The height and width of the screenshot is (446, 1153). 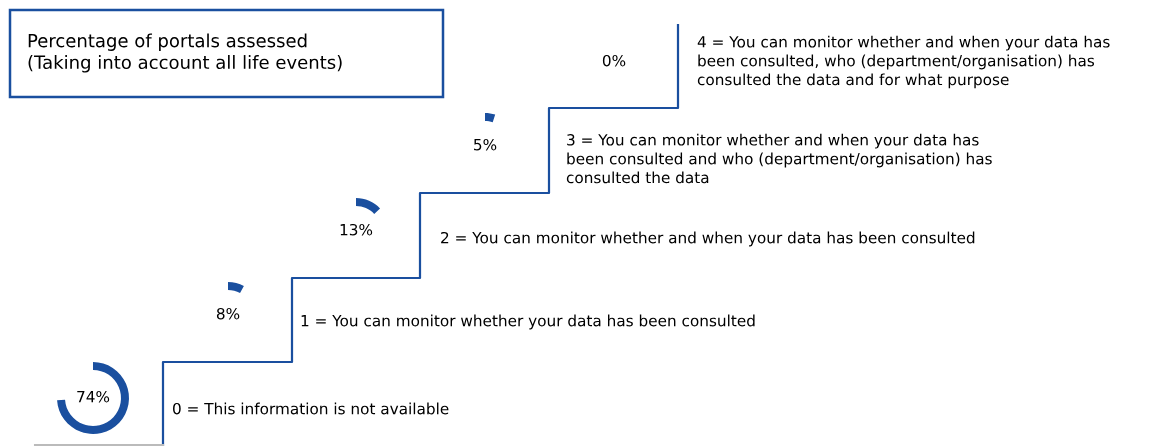 What do you see at coordinates (779, 158) in the screenshot?
I see `category-label: 3 = You can monitor whether and when your data has been consulted and who (department/organisation) has consulted the data` at bounding box center [779, 158].